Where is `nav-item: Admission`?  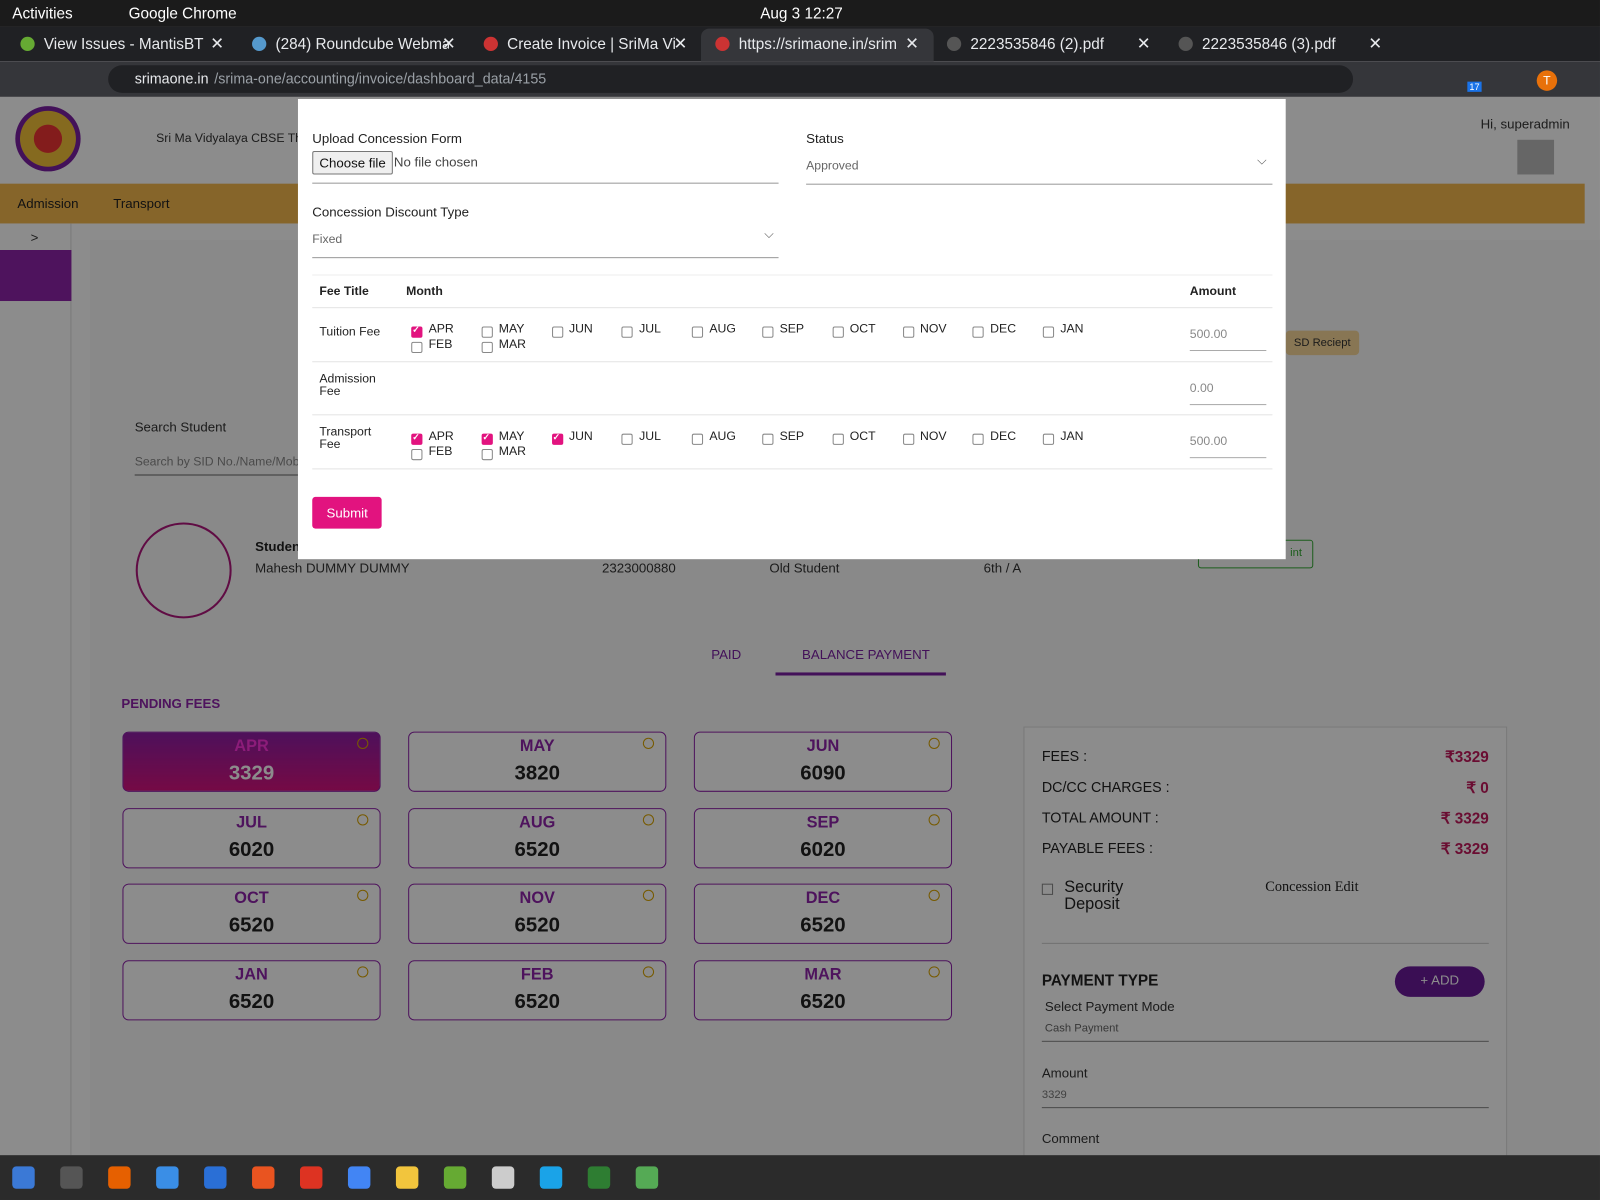 nav-item: Admission is located at coordinates (48, 203).